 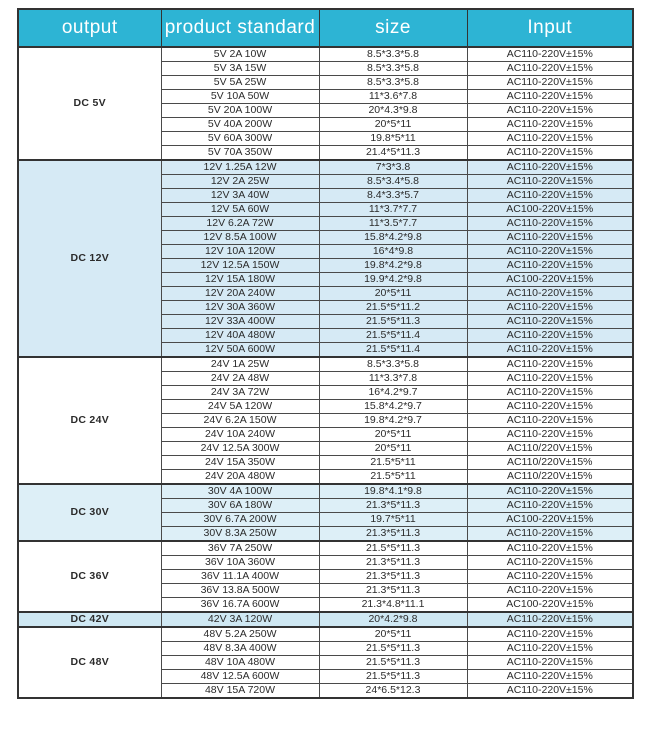 I want to click on spec-row: 24V 2A 48W 11*3.3*7.8 AC110-220V±15%, so click(x=326, y=378).